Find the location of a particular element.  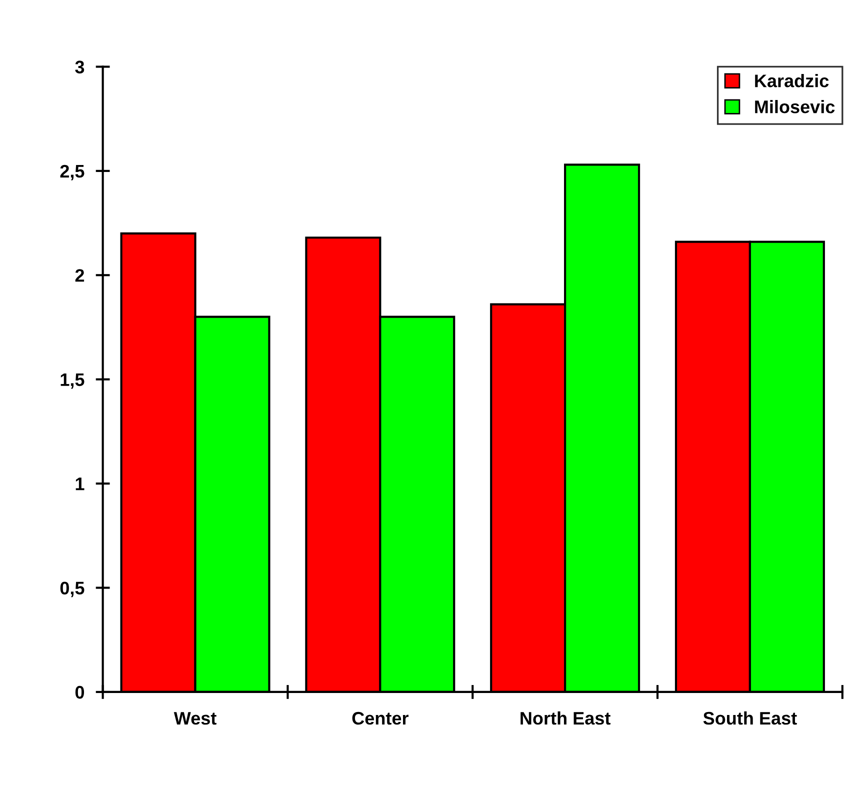

x-tick-label: North East is located at coordinates (565, 718).